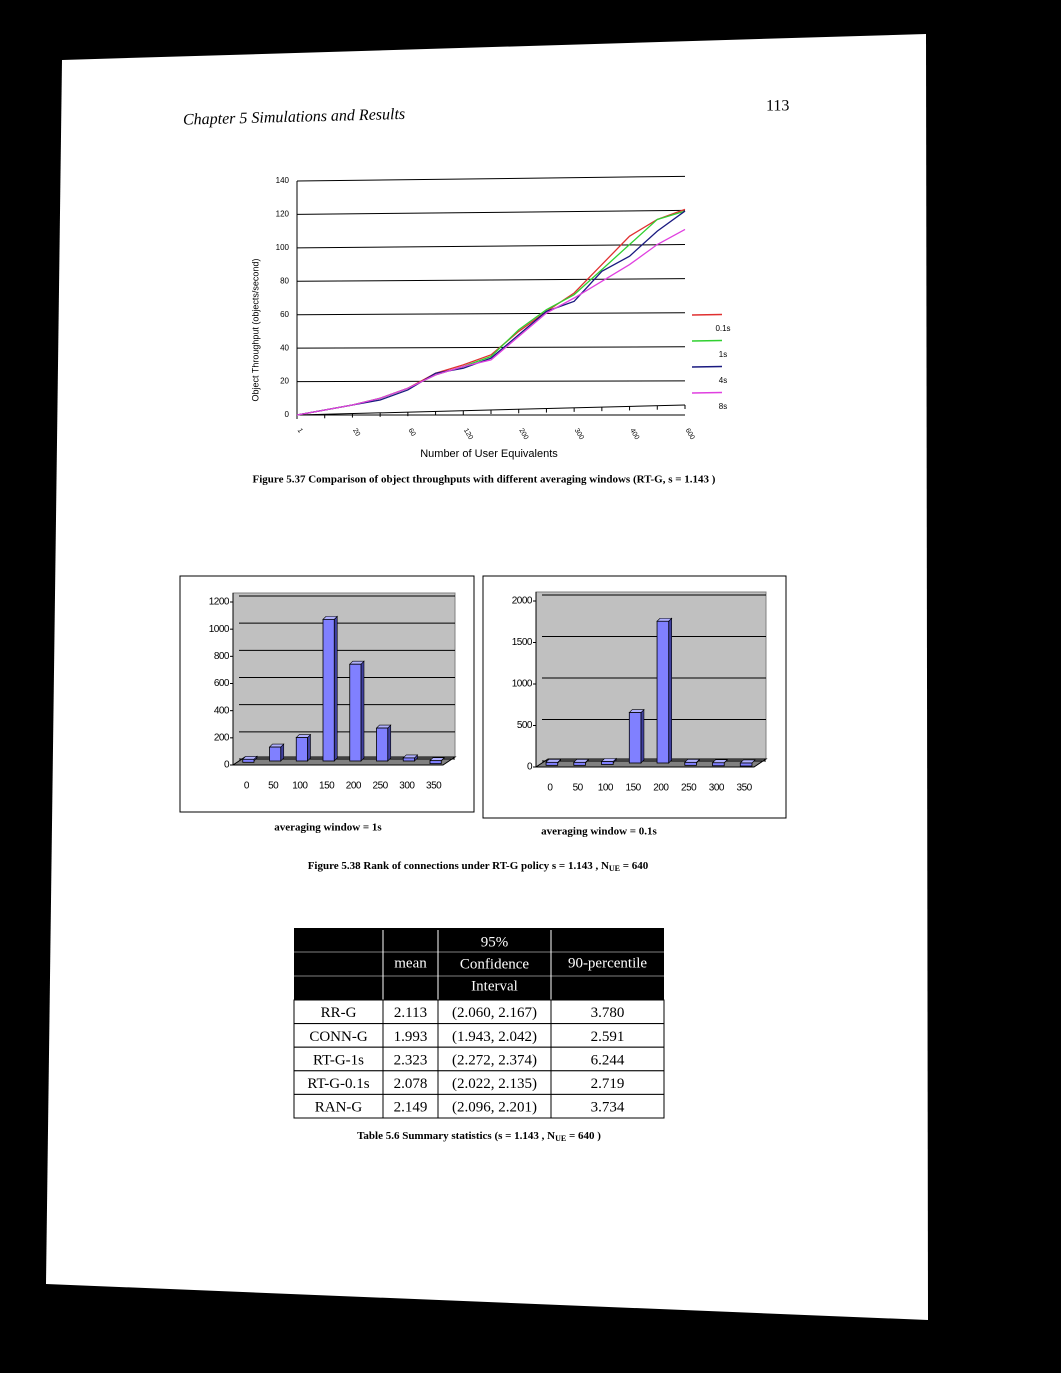 The height and width of the screenshot is (1373, 1061). What do you see at coordinates (525, 725) in the screenshot?
I see `y-tick-label: 500` at bounding box center [525, 725].